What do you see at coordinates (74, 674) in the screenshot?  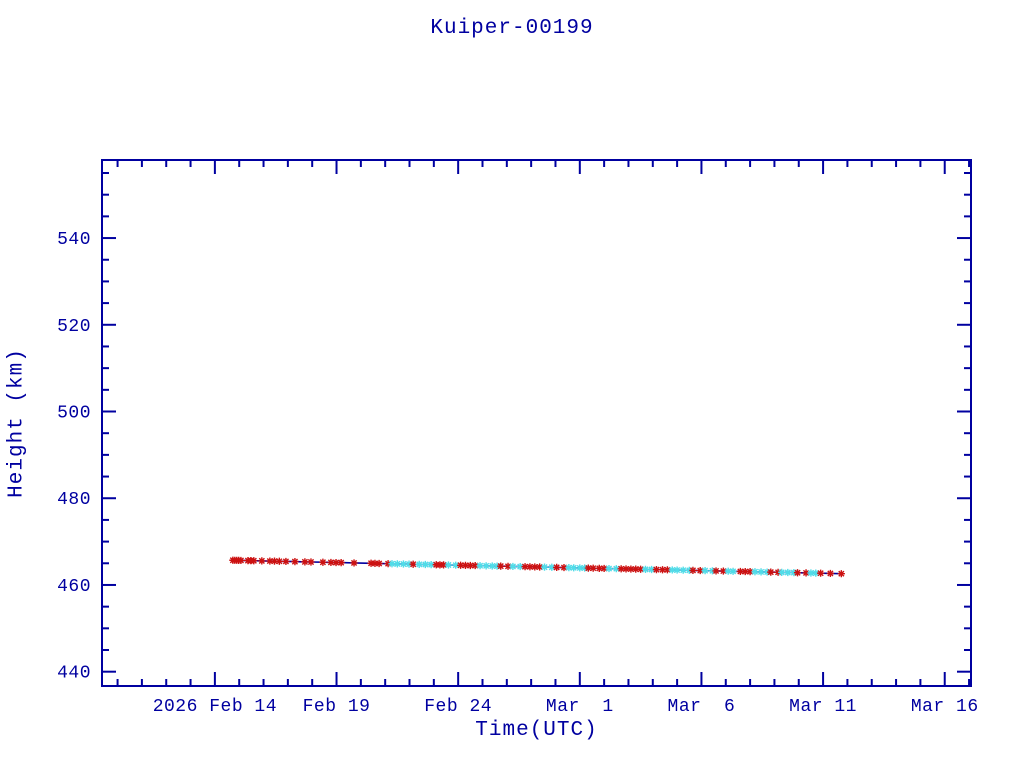 I see `y-tick-label: 440` at bounding box center [74, 674].